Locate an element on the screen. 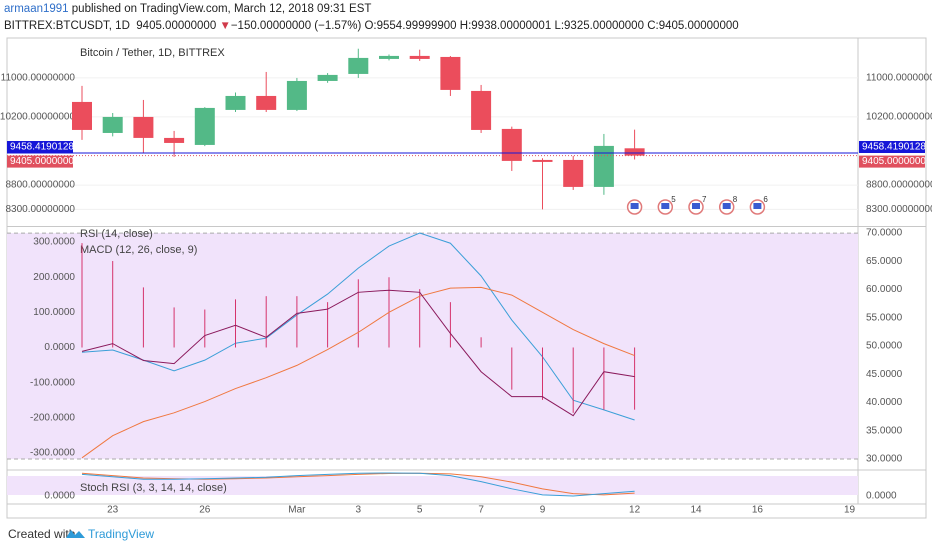 The width and height of the screenshot is (932, 550). close: C:9405.00000000 is located at coordinates (693, 26).